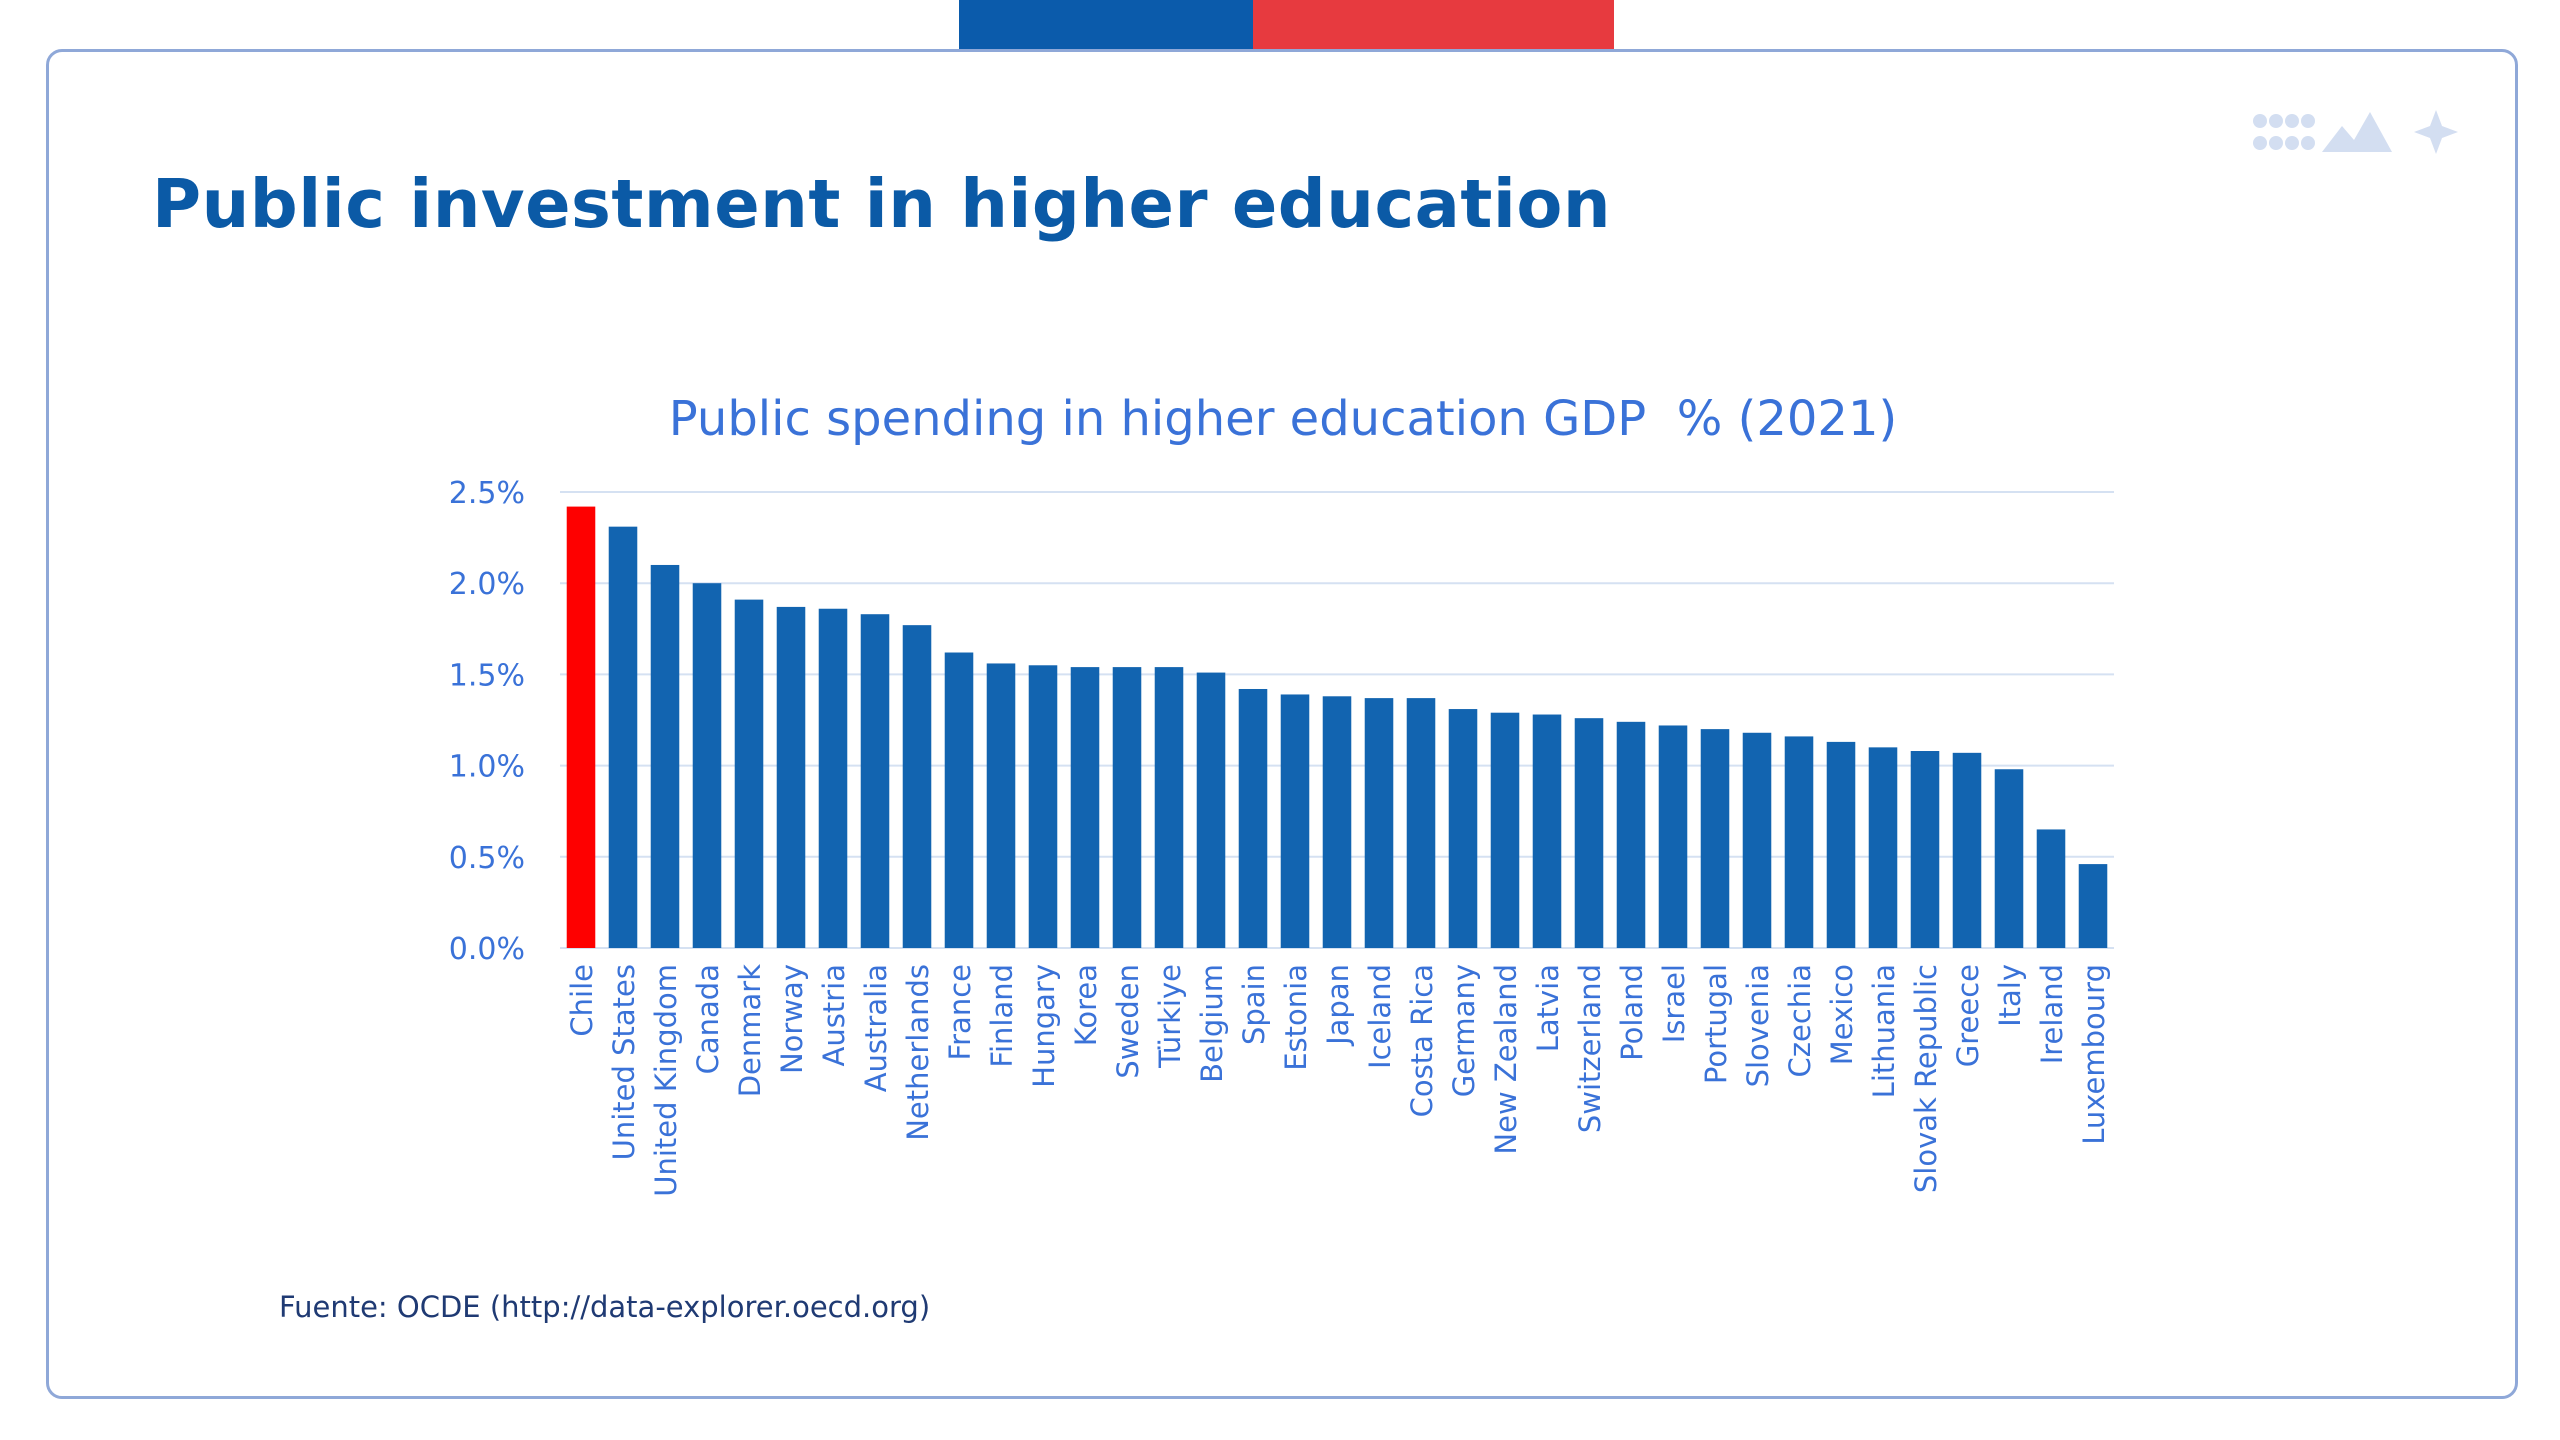 The image size is (2560, 1440). I want to click on bar-portugal, so click(1715, 838).